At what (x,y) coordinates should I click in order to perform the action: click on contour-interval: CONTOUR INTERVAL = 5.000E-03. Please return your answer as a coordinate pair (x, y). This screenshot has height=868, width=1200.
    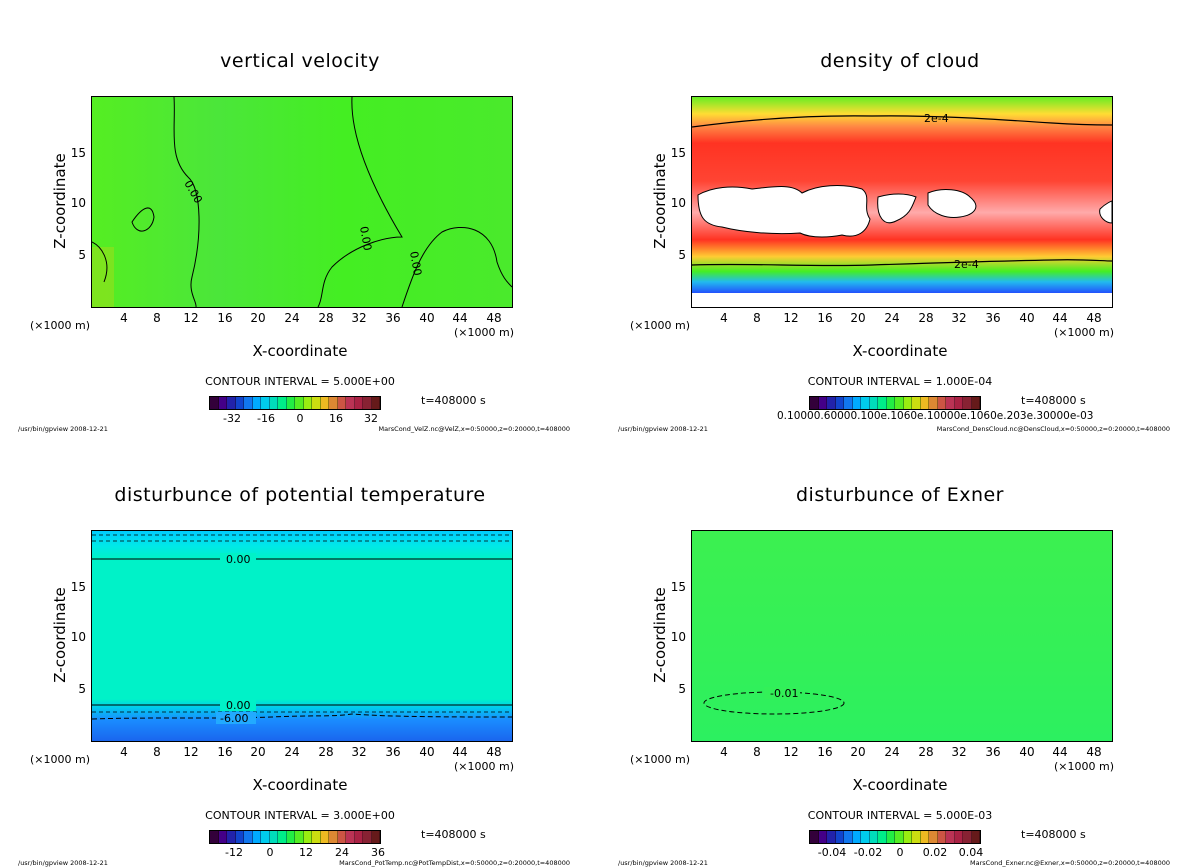
    Looking at the image, I should click on (900, 815).